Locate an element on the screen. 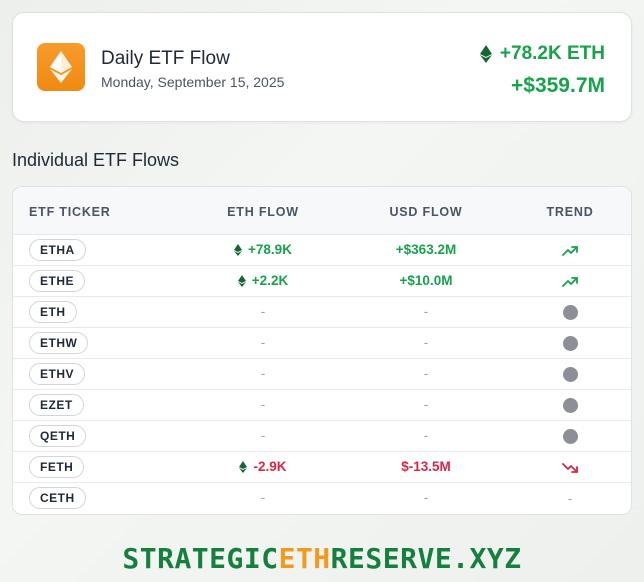 This screenshot has height=582, width=644. footer-part-strategic: STRATEGIC is located at coordinates (200, 558).